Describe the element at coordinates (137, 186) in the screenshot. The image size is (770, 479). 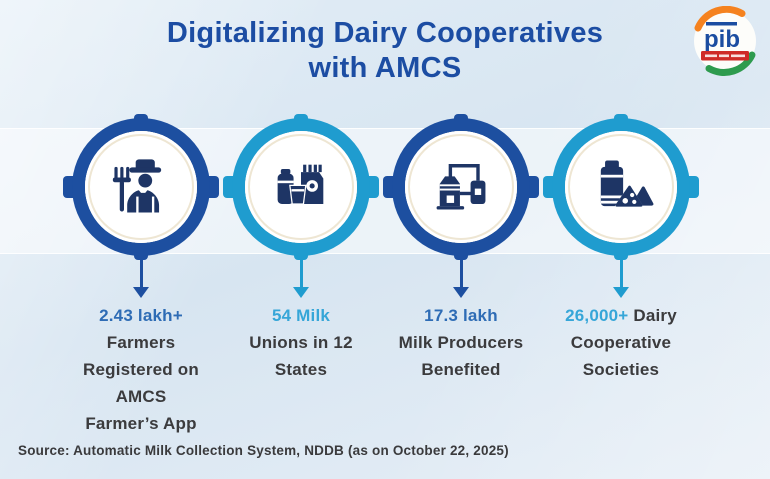
I see `farmer-icon` at that location.